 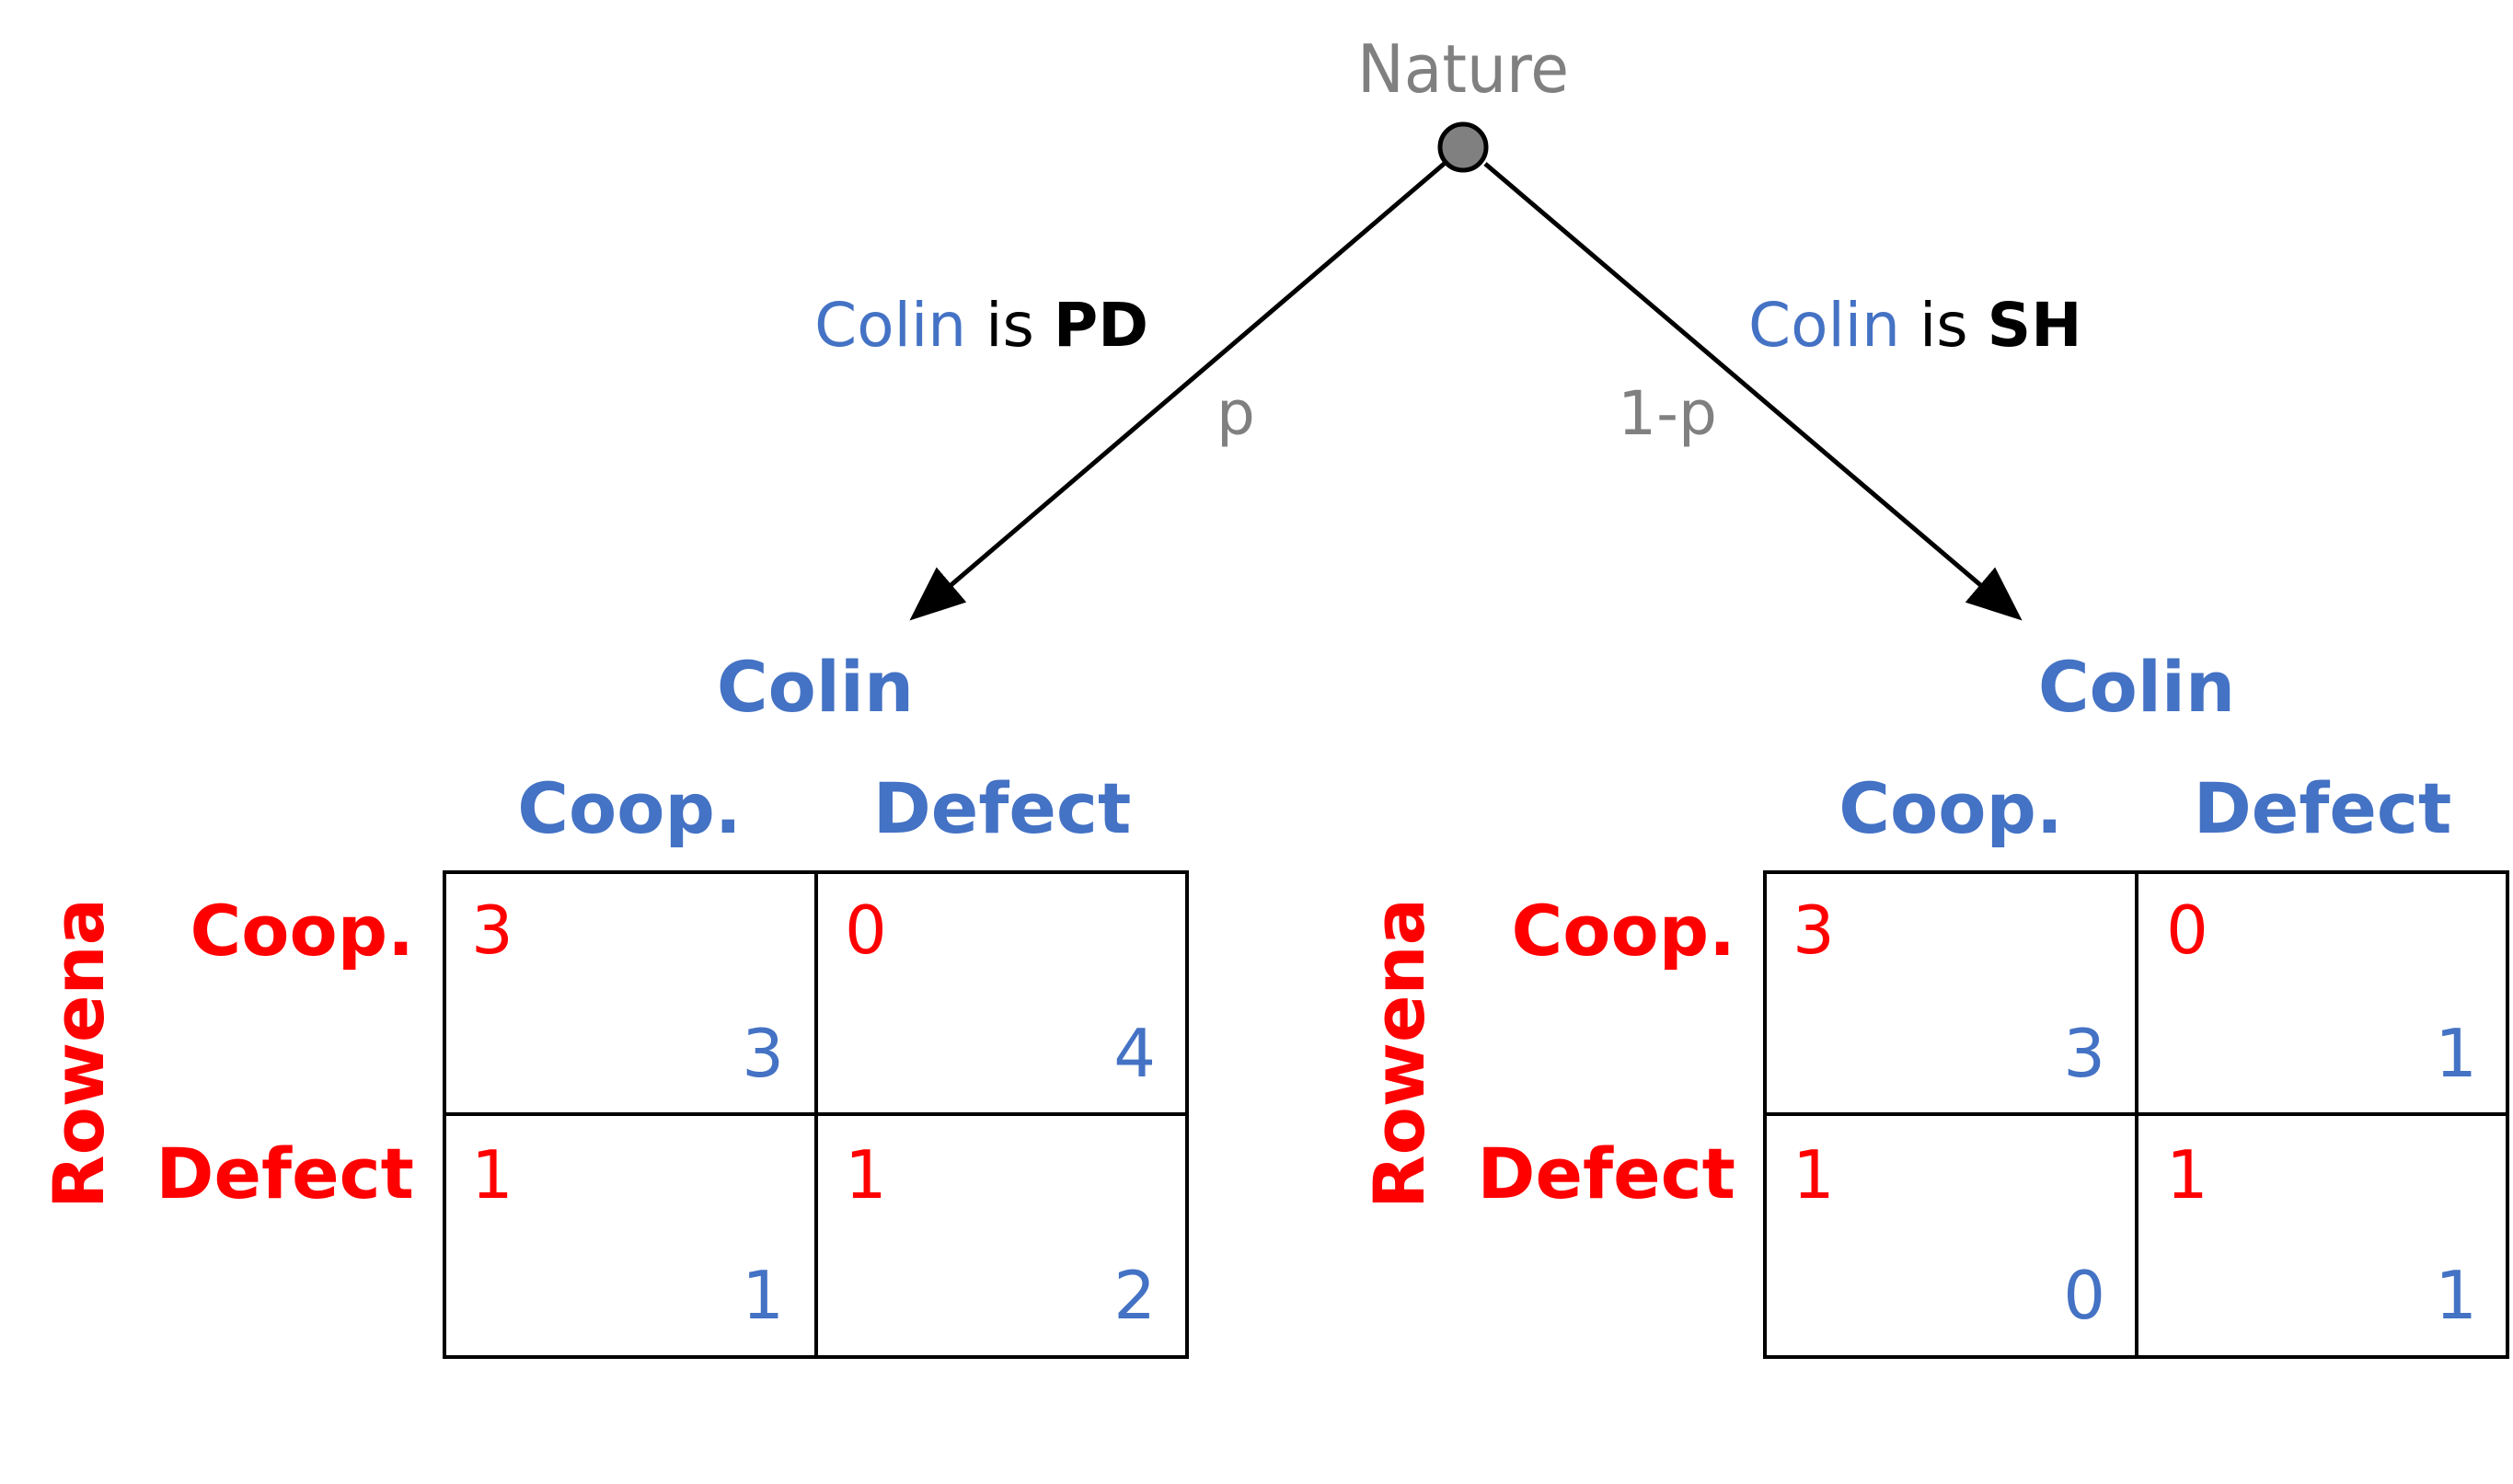 I want to click on game-left-cell-10-col-payoff: 1, so click(x=763, y=1295).